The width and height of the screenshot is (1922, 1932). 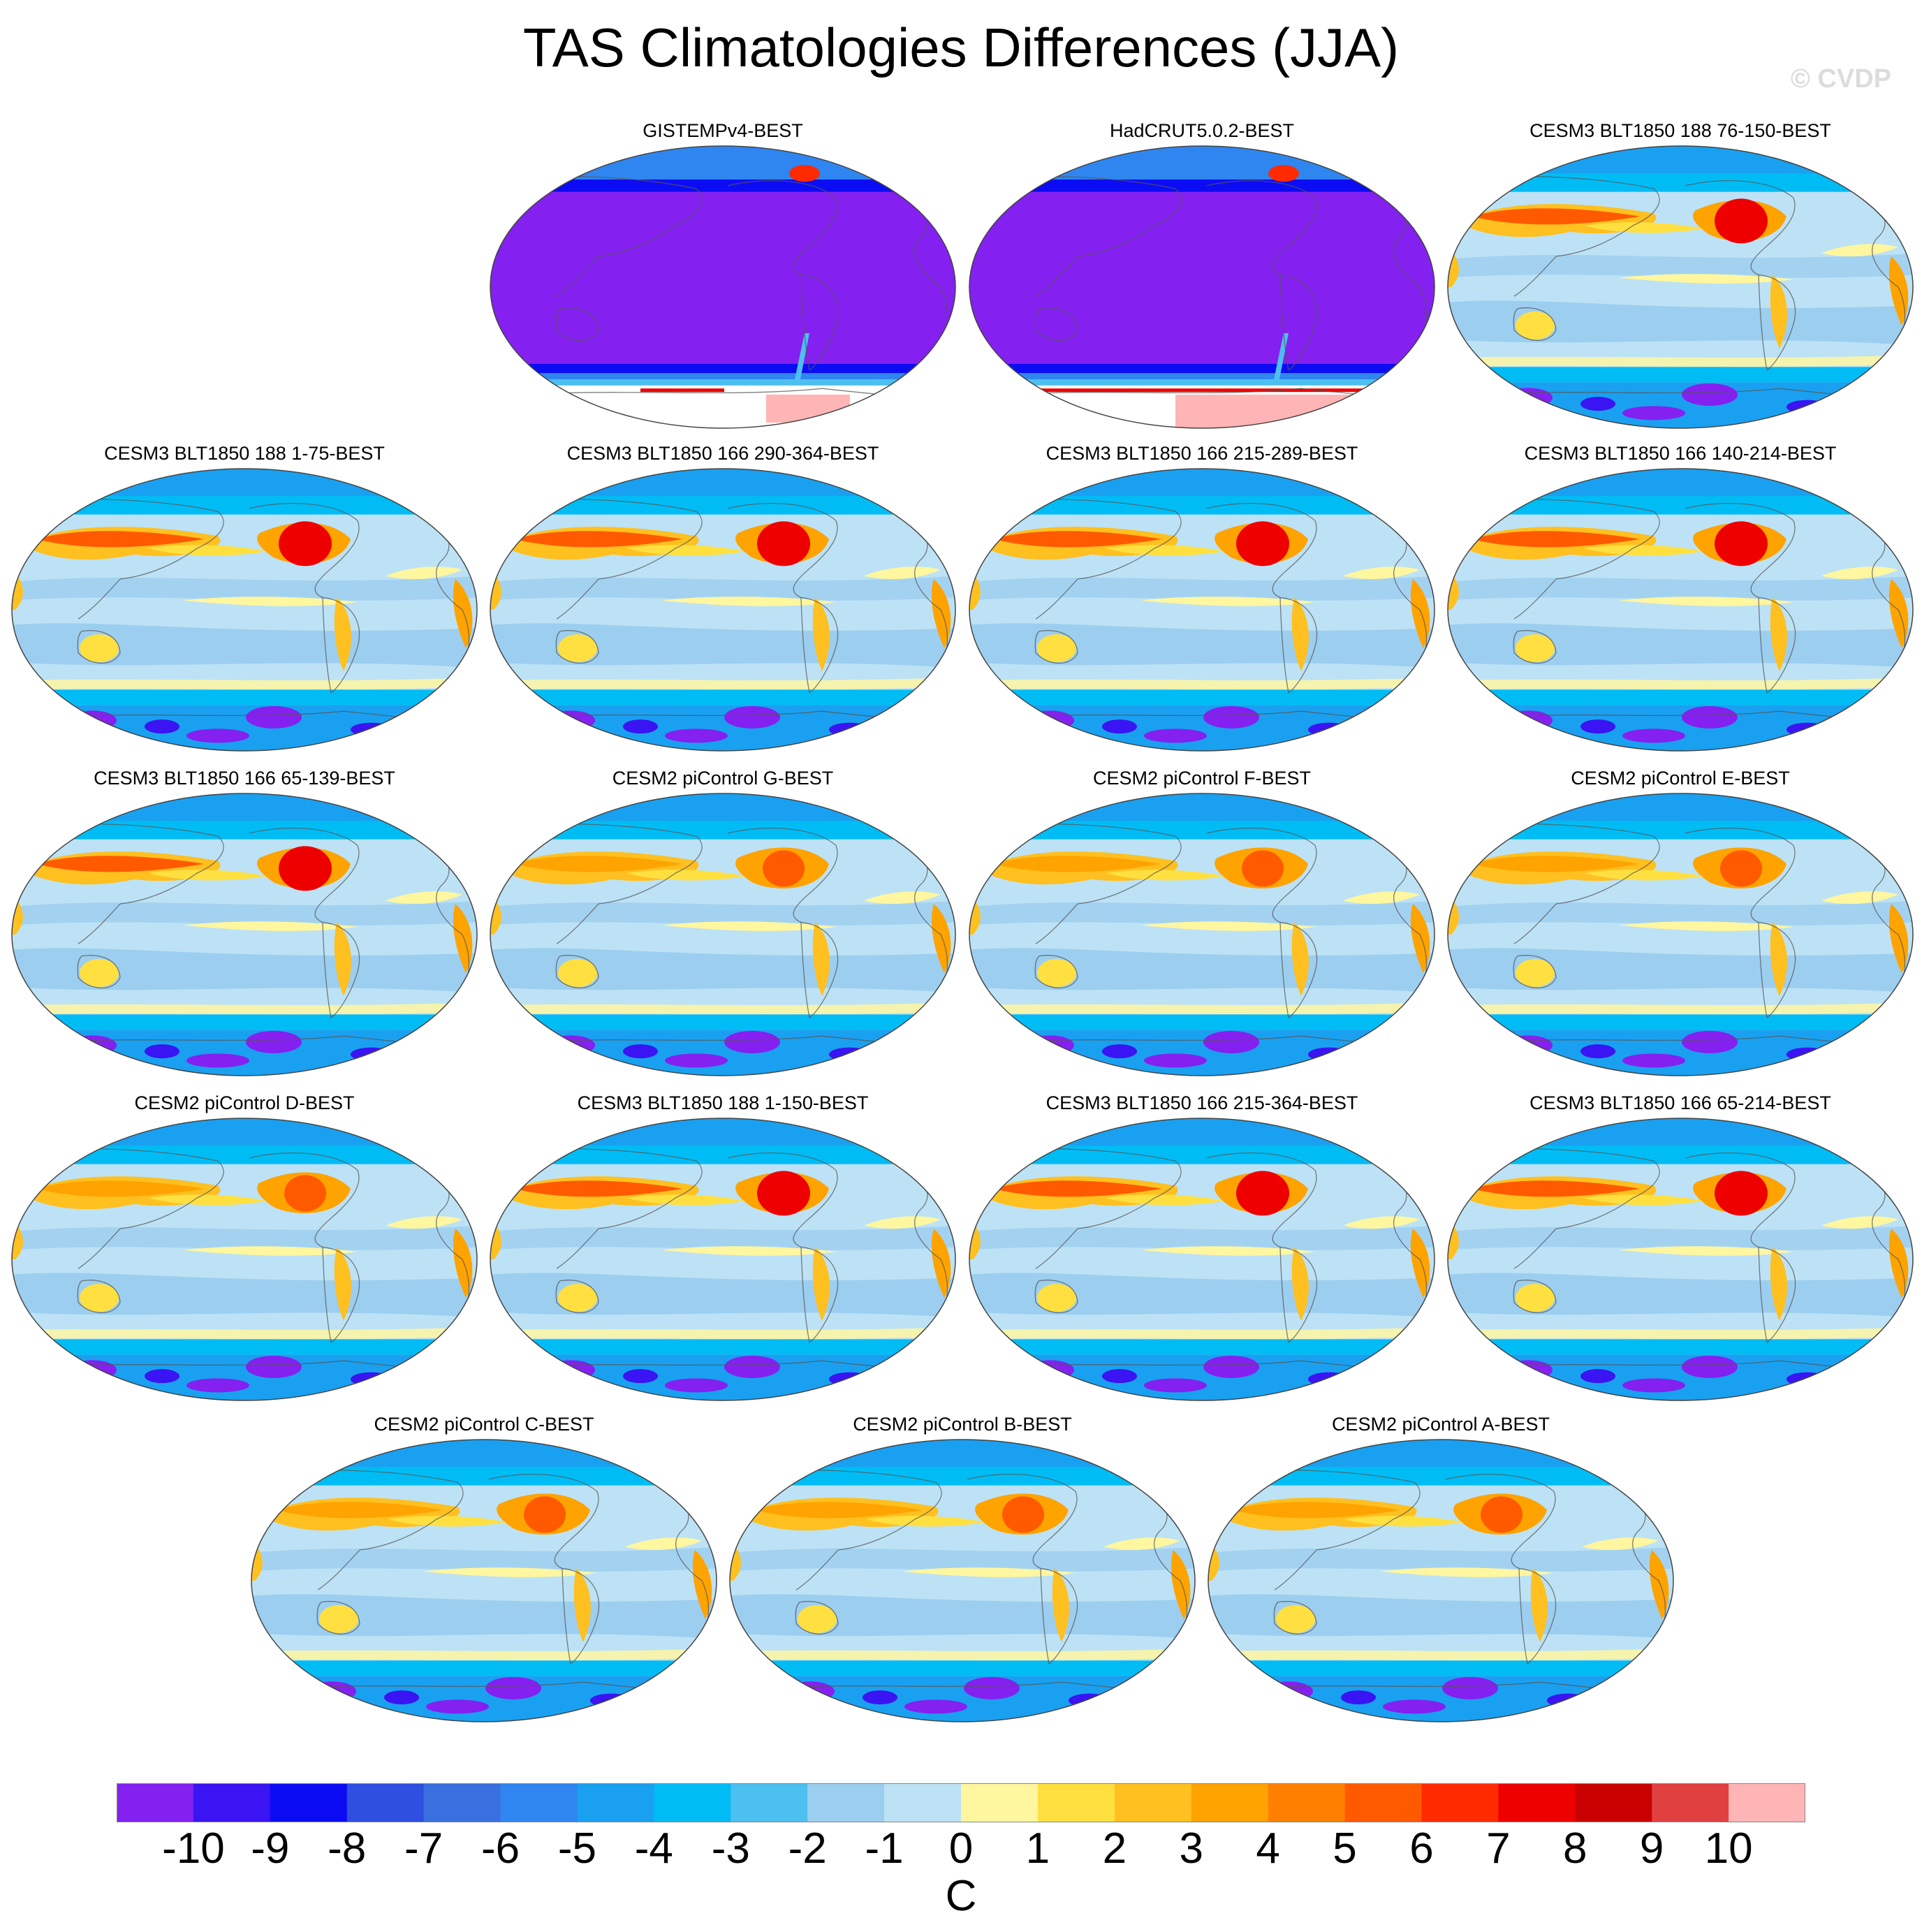 I want to click on panel-title: CESM2 piControl A-BEST, so click(x=1440, y=1424).